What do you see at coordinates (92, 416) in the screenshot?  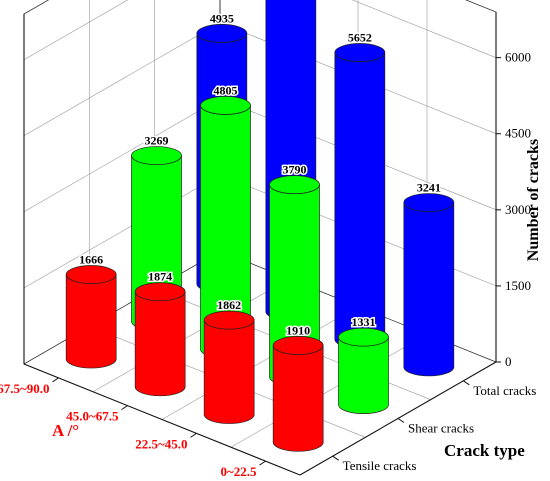 I see `x-tick-label: 45.0~67.5` at bounding box center [92, 416].